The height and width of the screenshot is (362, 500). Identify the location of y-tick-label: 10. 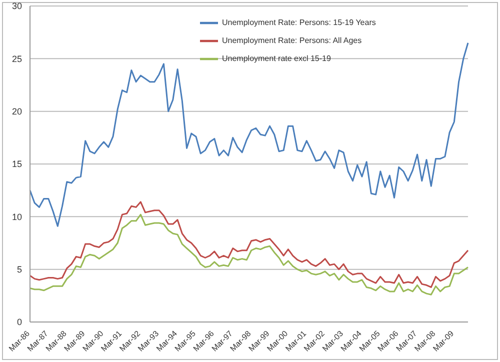
(17, 217).